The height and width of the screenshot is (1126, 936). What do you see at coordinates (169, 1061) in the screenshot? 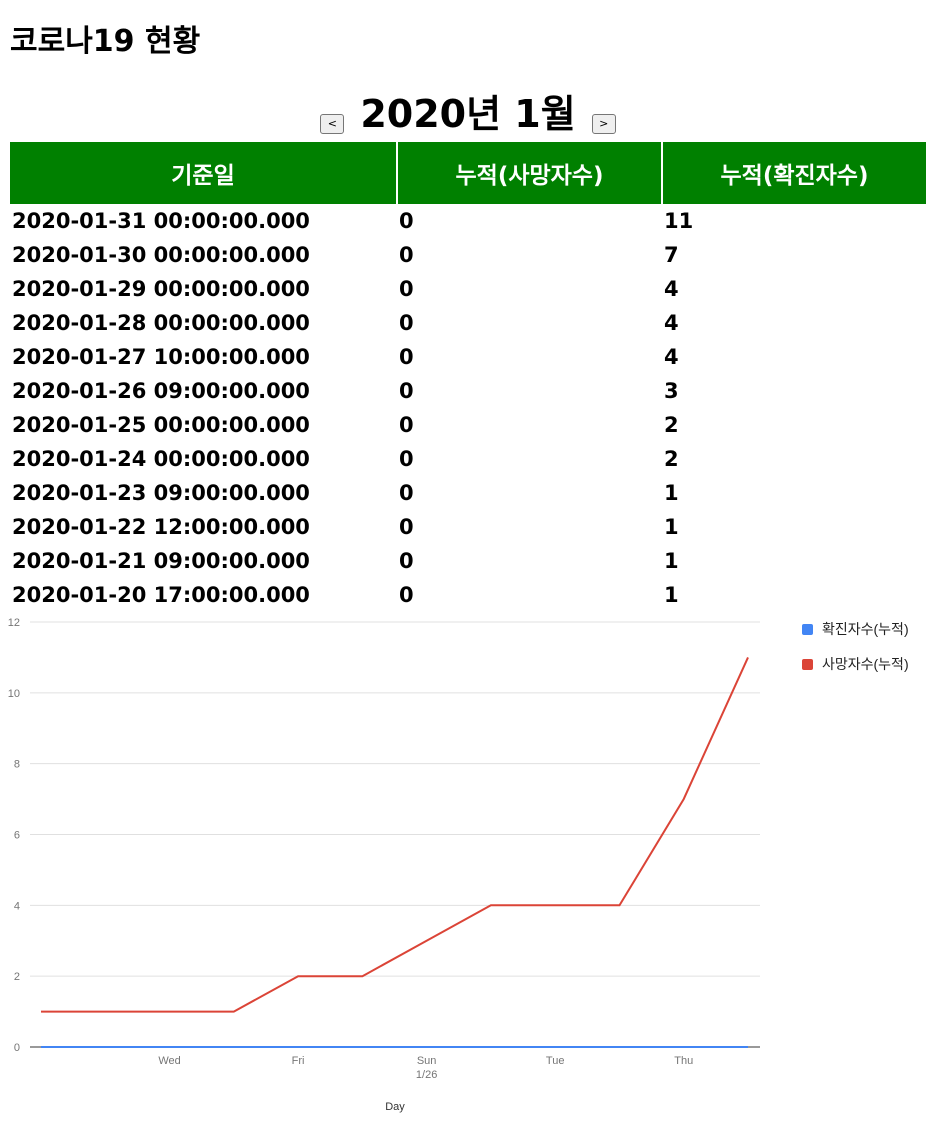
I see `x-tick-label: Wed` at bounding box center [169, 1061].